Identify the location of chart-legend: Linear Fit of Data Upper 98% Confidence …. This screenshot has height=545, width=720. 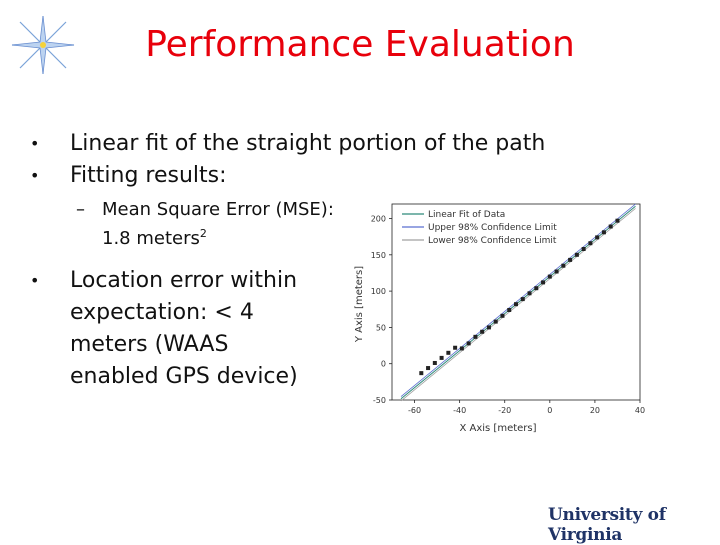
(479, 228).